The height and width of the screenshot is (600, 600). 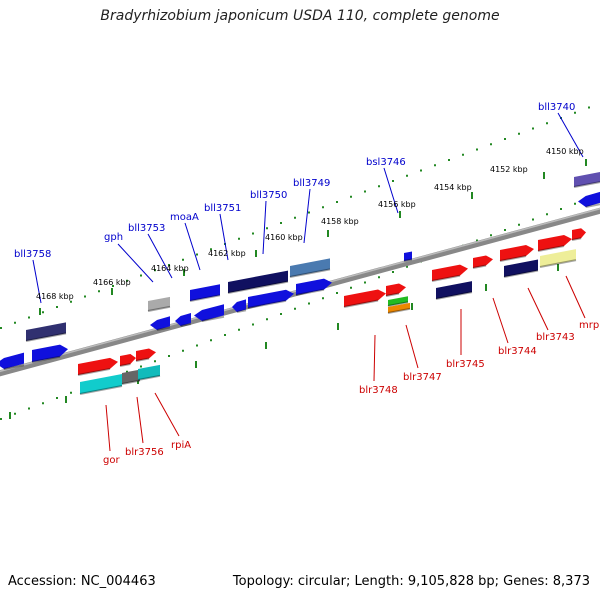 I want to click on gene-label-lower: blr3743, so click(x=555, y=337).